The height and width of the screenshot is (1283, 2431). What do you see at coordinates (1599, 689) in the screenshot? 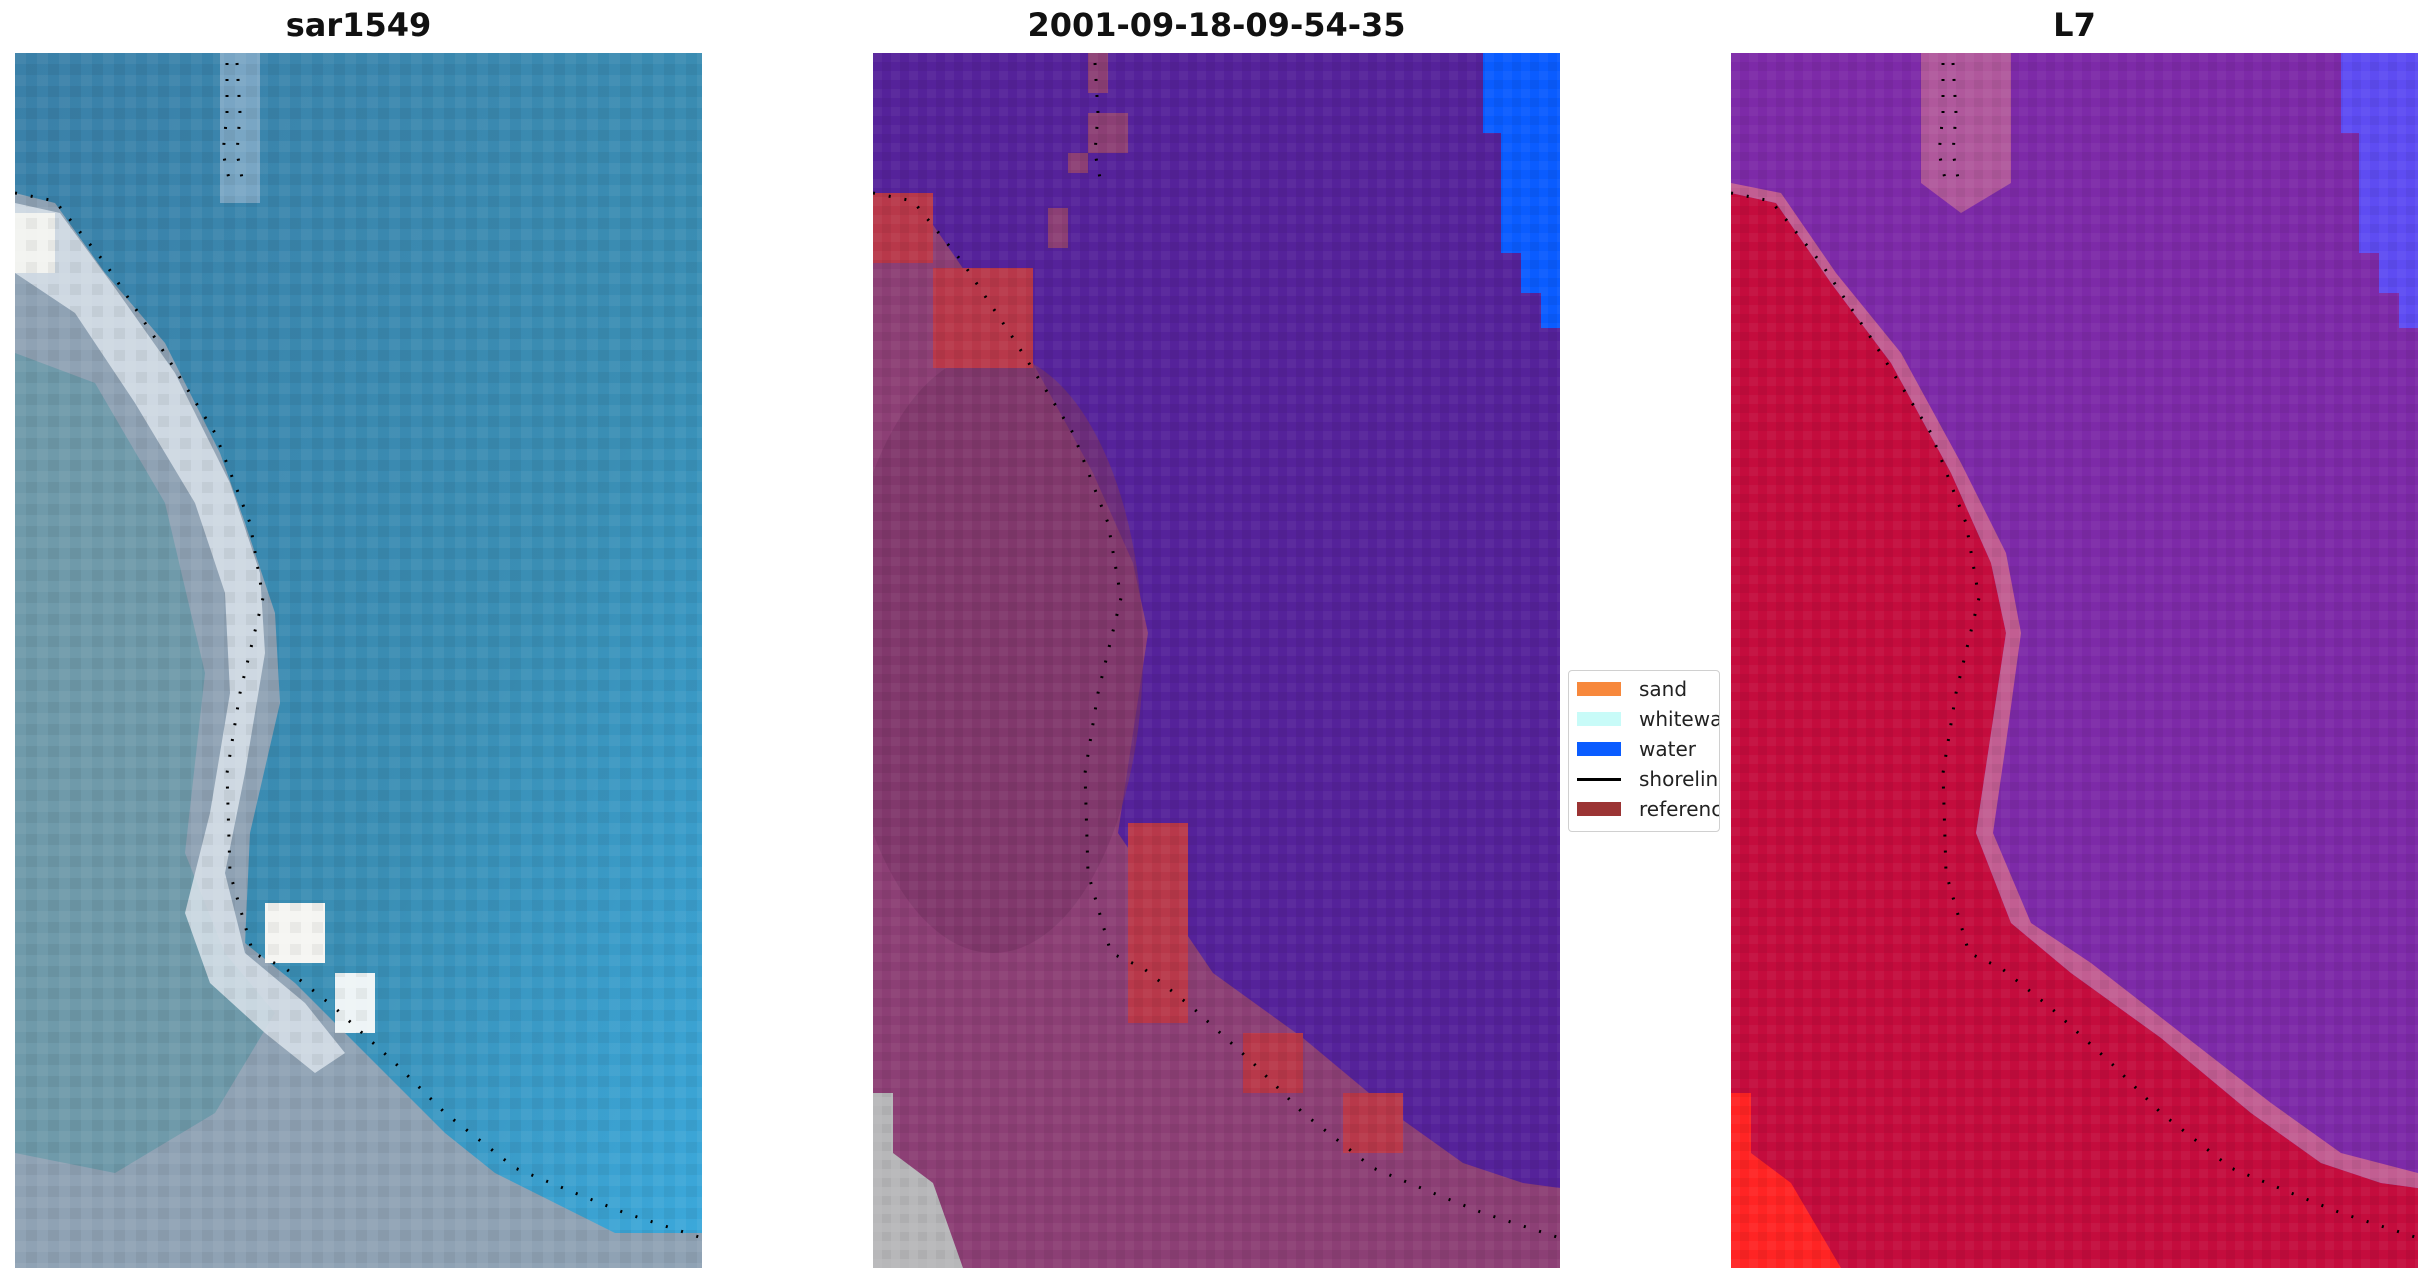
I see `sand-swatch` at bounding box center [1599, 689].